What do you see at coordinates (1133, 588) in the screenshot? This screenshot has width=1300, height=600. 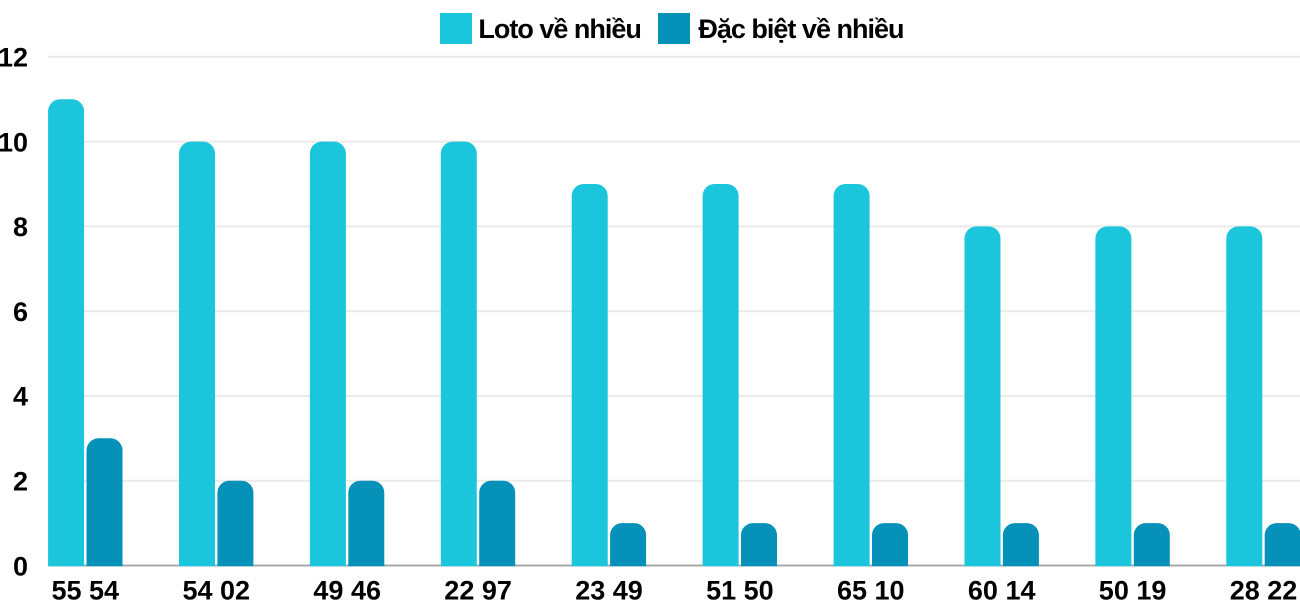 I see `svg-text: 50 19` at bounding box center [1133, 588].